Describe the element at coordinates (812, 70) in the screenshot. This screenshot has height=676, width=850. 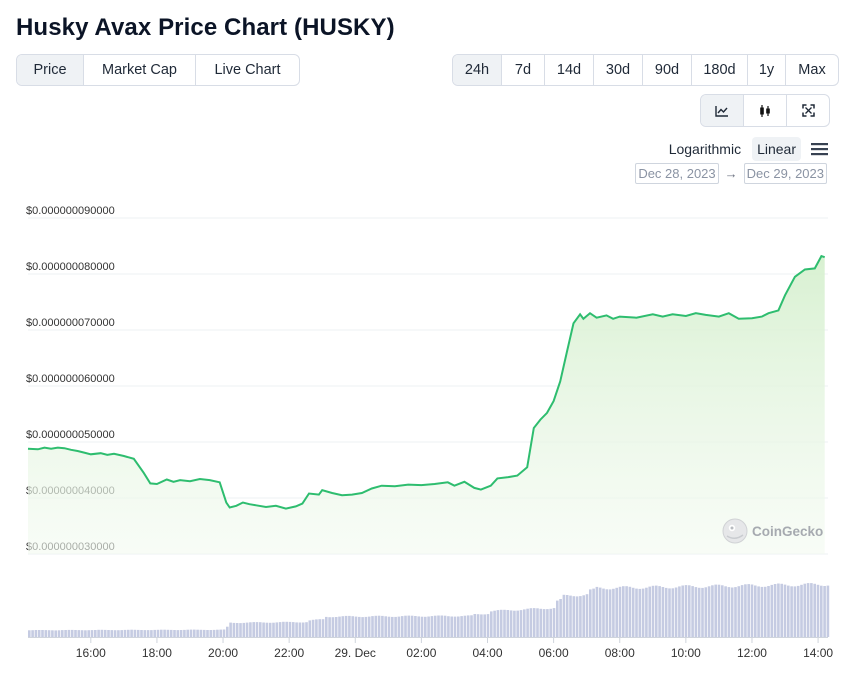
I see `range-max: Max` at that location.